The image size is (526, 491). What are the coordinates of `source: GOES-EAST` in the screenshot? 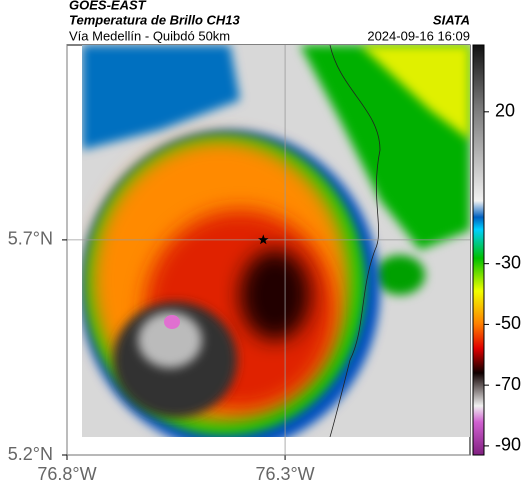 It's located at (108, 6).